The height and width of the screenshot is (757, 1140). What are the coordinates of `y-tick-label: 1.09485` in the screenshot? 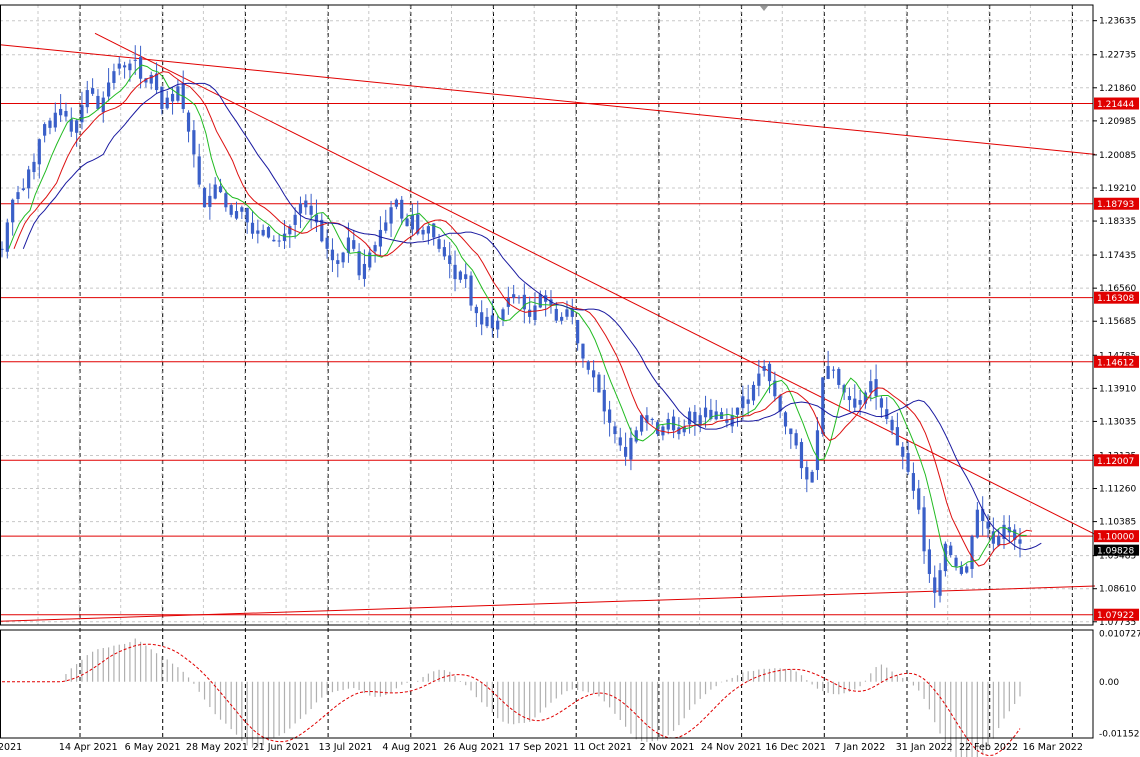 It's located at (1117, 557).